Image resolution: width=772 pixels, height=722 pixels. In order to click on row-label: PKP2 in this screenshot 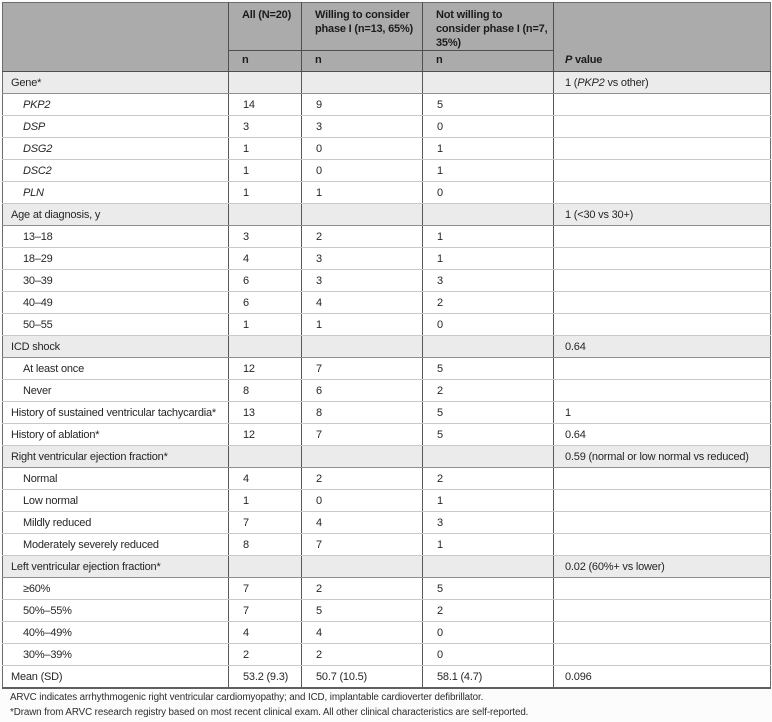, I will do `click(115, 105)`.